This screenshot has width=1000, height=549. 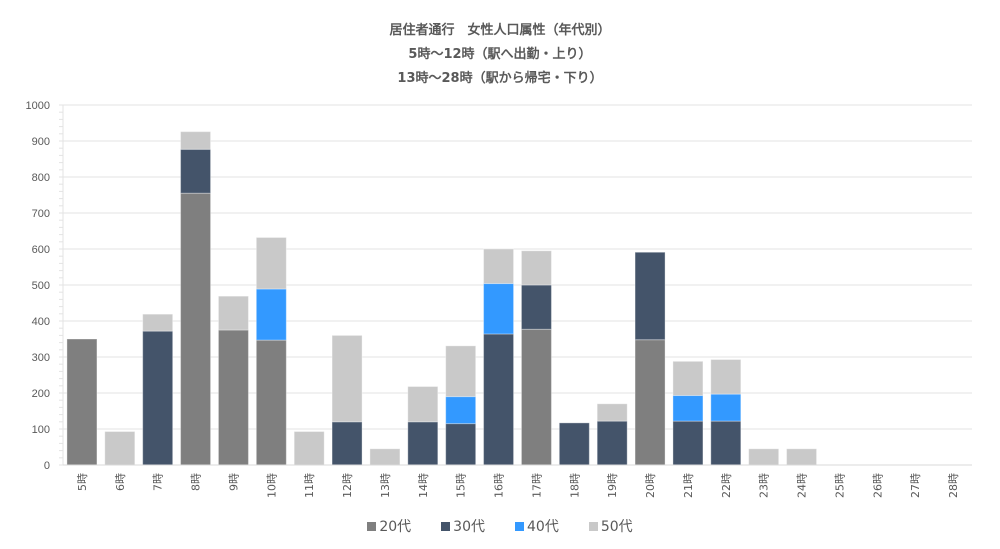 What do you see at coordinates (953, 485) in the screenshot?
I see `x-tick-label: 28時` at bounding box center [953, 485].